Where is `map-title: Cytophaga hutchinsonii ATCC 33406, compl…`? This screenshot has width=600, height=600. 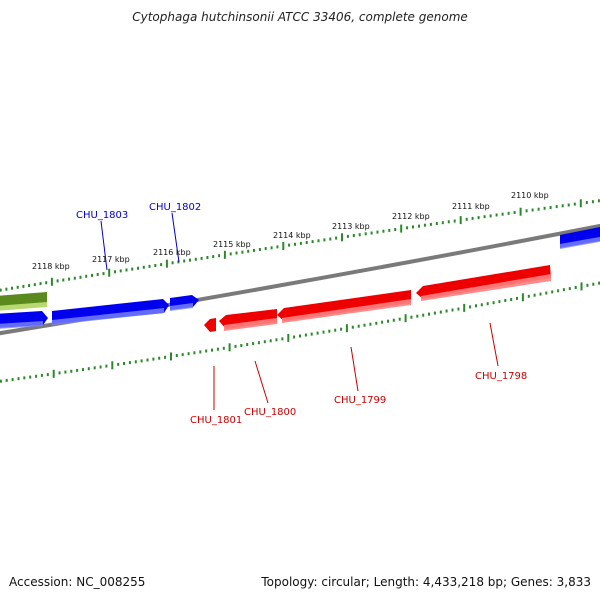
map-title: Cytophaga hutchinsonii ATCC 33406, compl… is located at coordinates (300, 17).